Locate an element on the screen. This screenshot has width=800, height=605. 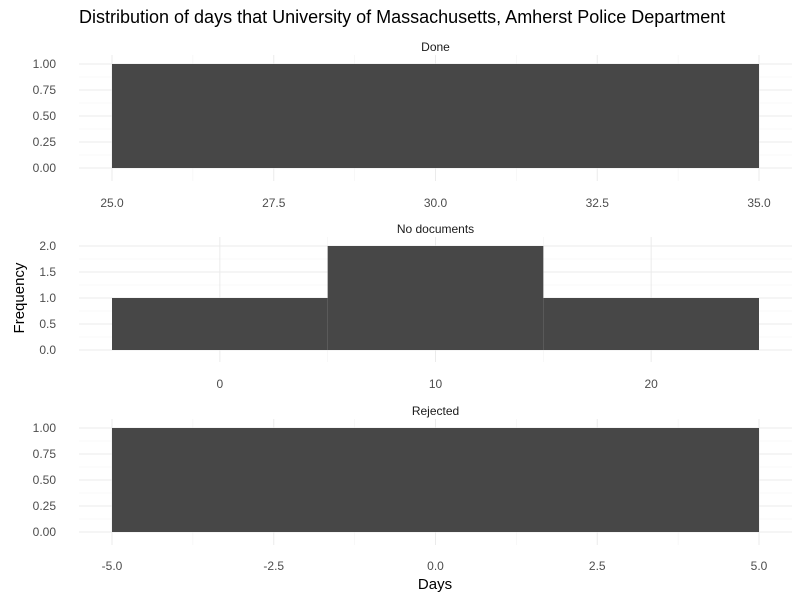
x-tick-label: 0 is located at coordinates (219, 384).